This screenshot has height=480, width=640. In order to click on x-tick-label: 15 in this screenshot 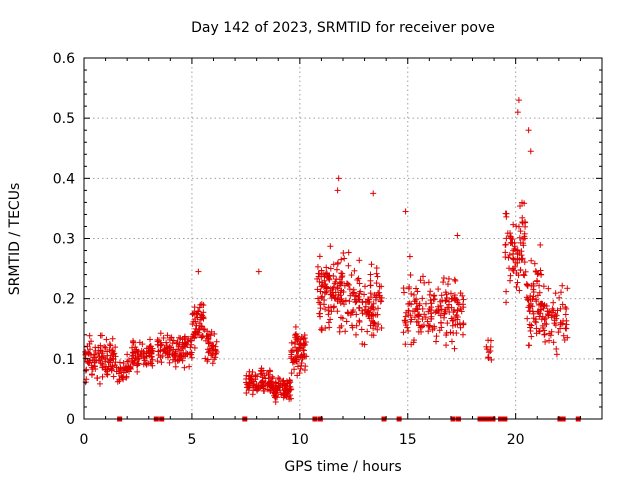, I will do `click(408, 440)`.